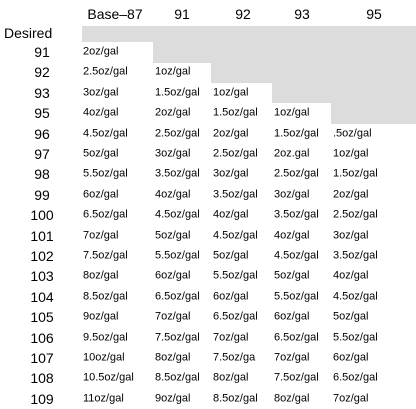 Image resolution: width=416 pixels, height=409 pixels. Describe the element at coordinates (42, 358) in the screenshot. I see `row-label: 107` at that location.